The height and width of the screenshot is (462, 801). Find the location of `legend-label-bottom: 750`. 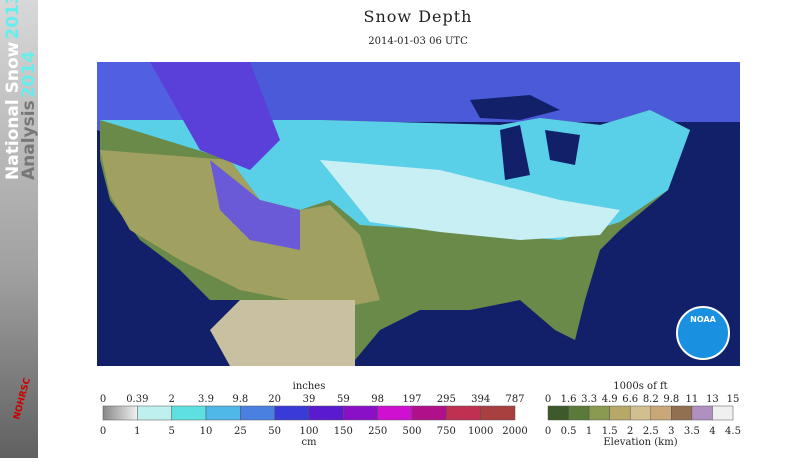

legend-label-bottom: 750 is located at coordinates (446, 431).